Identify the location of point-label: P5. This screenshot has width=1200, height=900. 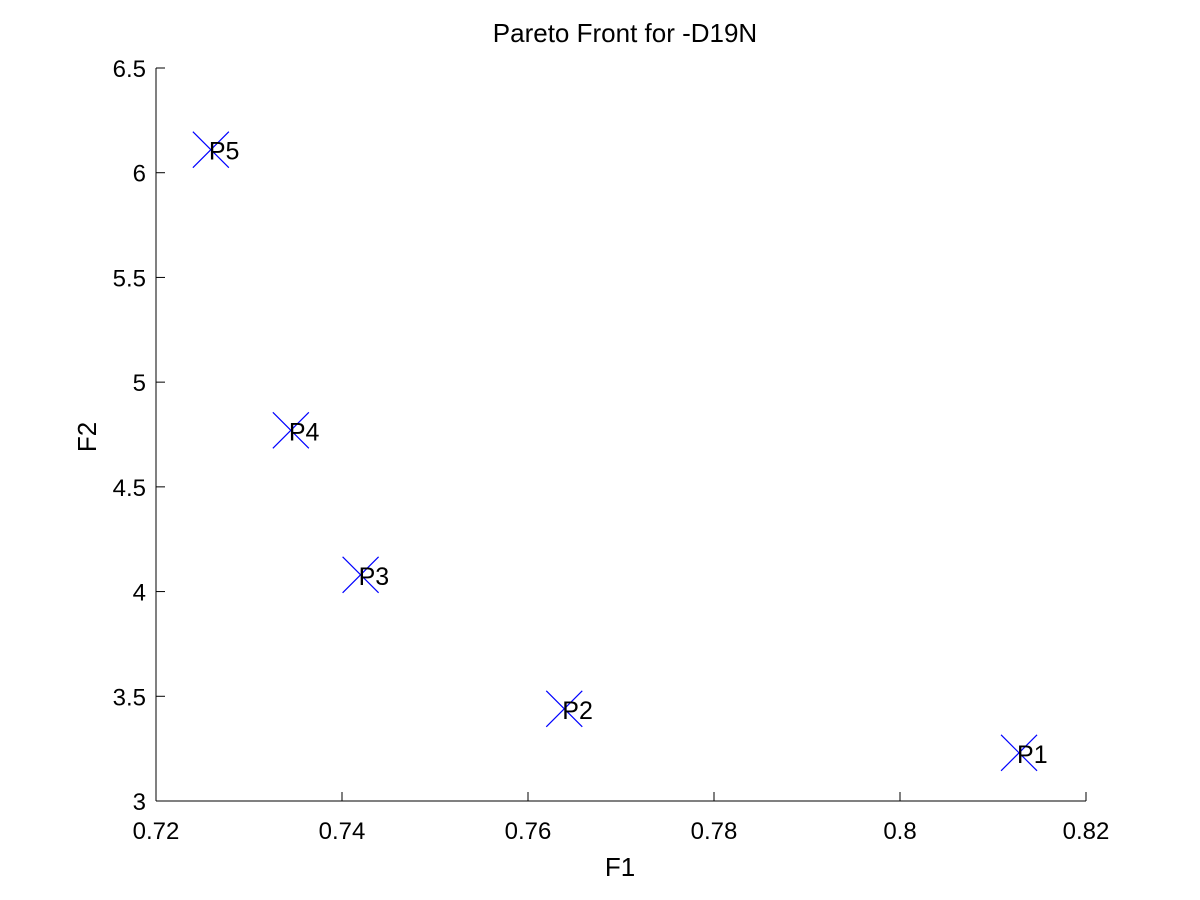
(224, 152).